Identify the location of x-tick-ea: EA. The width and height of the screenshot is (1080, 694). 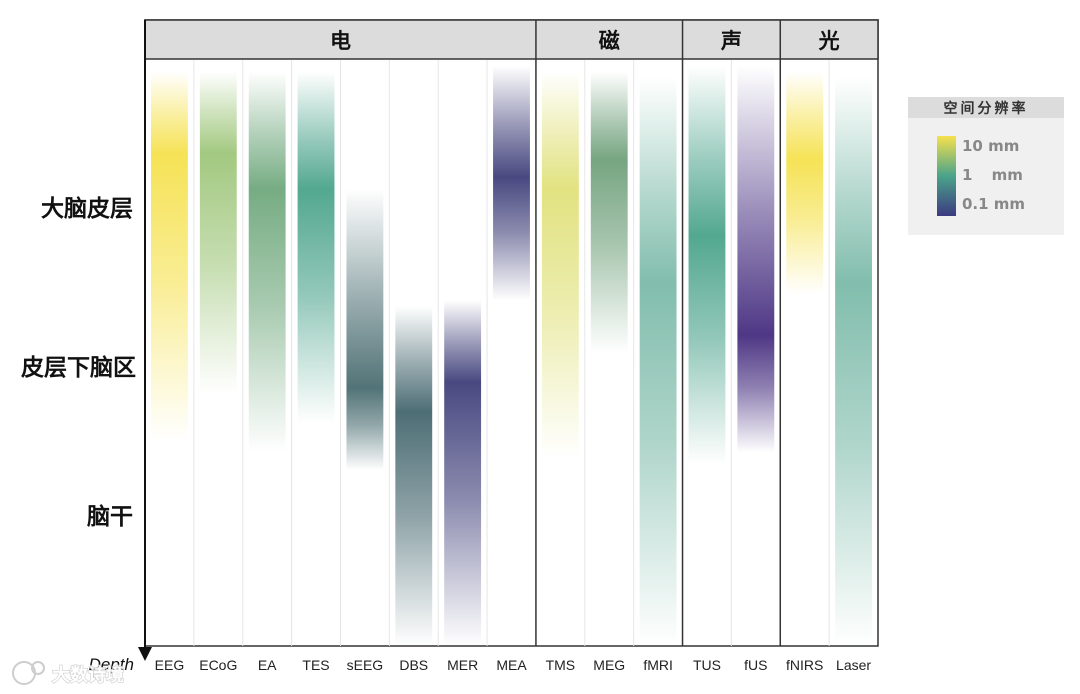
(267, 665).